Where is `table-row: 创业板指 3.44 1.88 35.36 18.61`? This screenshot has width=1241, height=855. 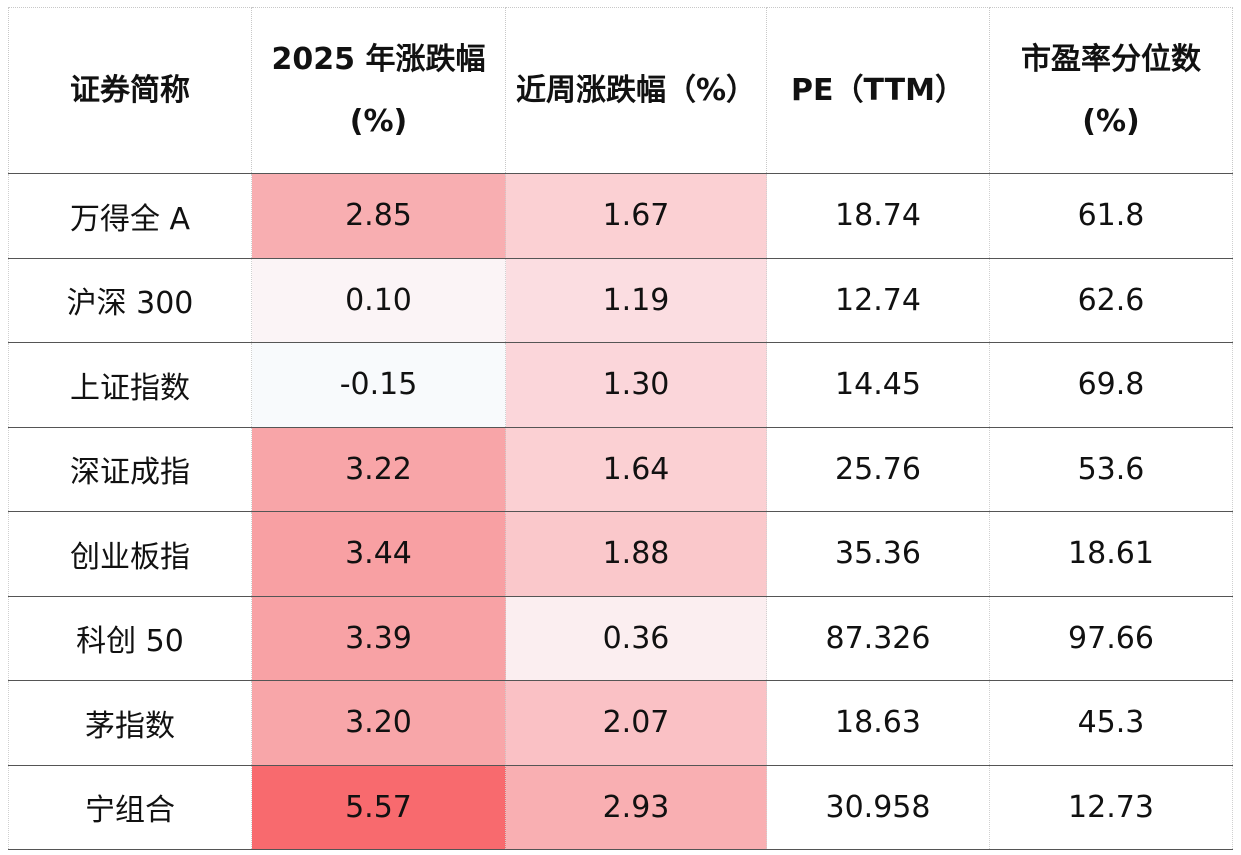 table-row: 创业板指 3.44 1.88 35.36 18.61 is located at coordinates (620, 554).